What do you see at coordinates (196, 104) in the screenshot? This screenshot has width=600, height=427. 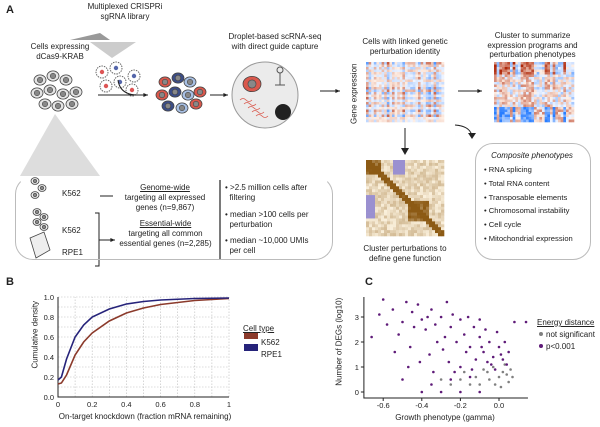 I see `transduced-cell-icon-nucleus` at bounding box center [196, 104].